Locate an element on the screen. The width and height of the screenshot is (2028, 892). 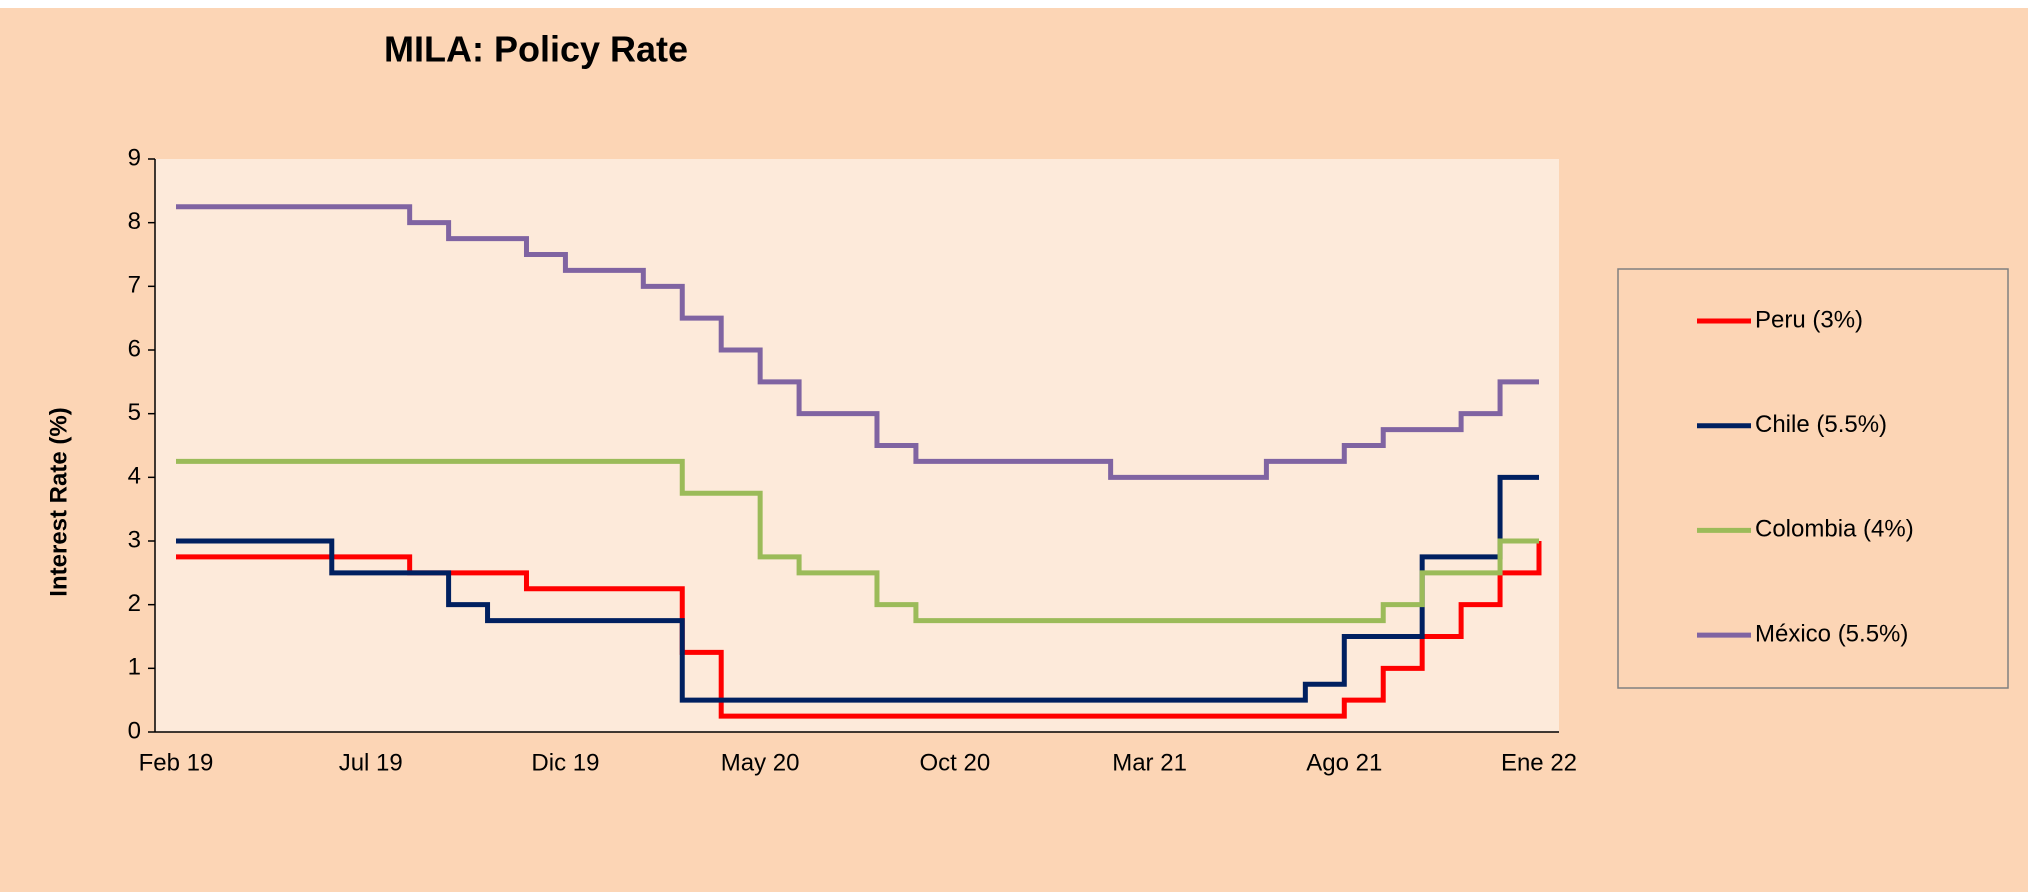
y-tick-label: 5 is located at coordinates (134, 412).